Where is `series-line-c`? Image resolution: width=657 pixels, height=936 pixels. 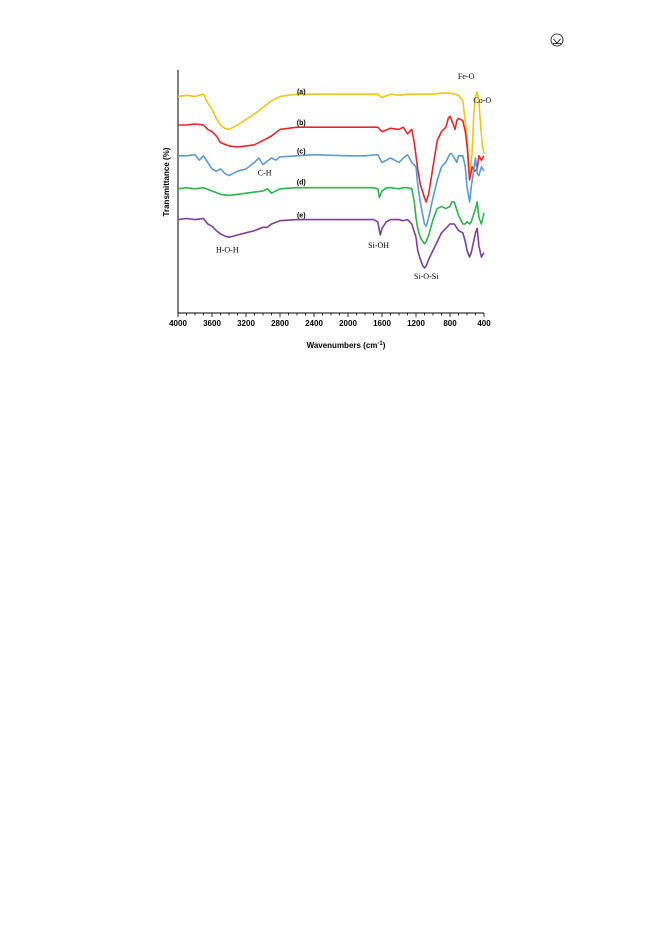
series-line-c is located at coordinates (331, 189).